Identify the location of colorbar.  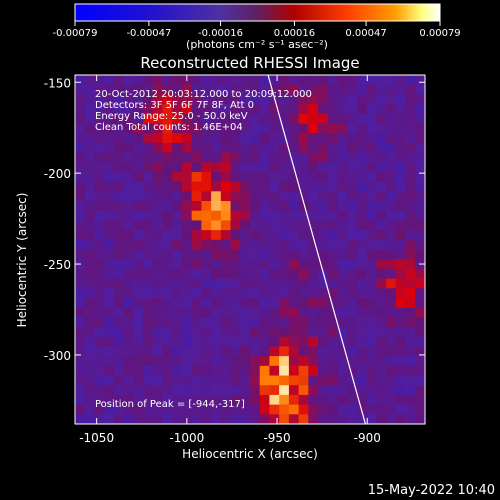
(257, 12).